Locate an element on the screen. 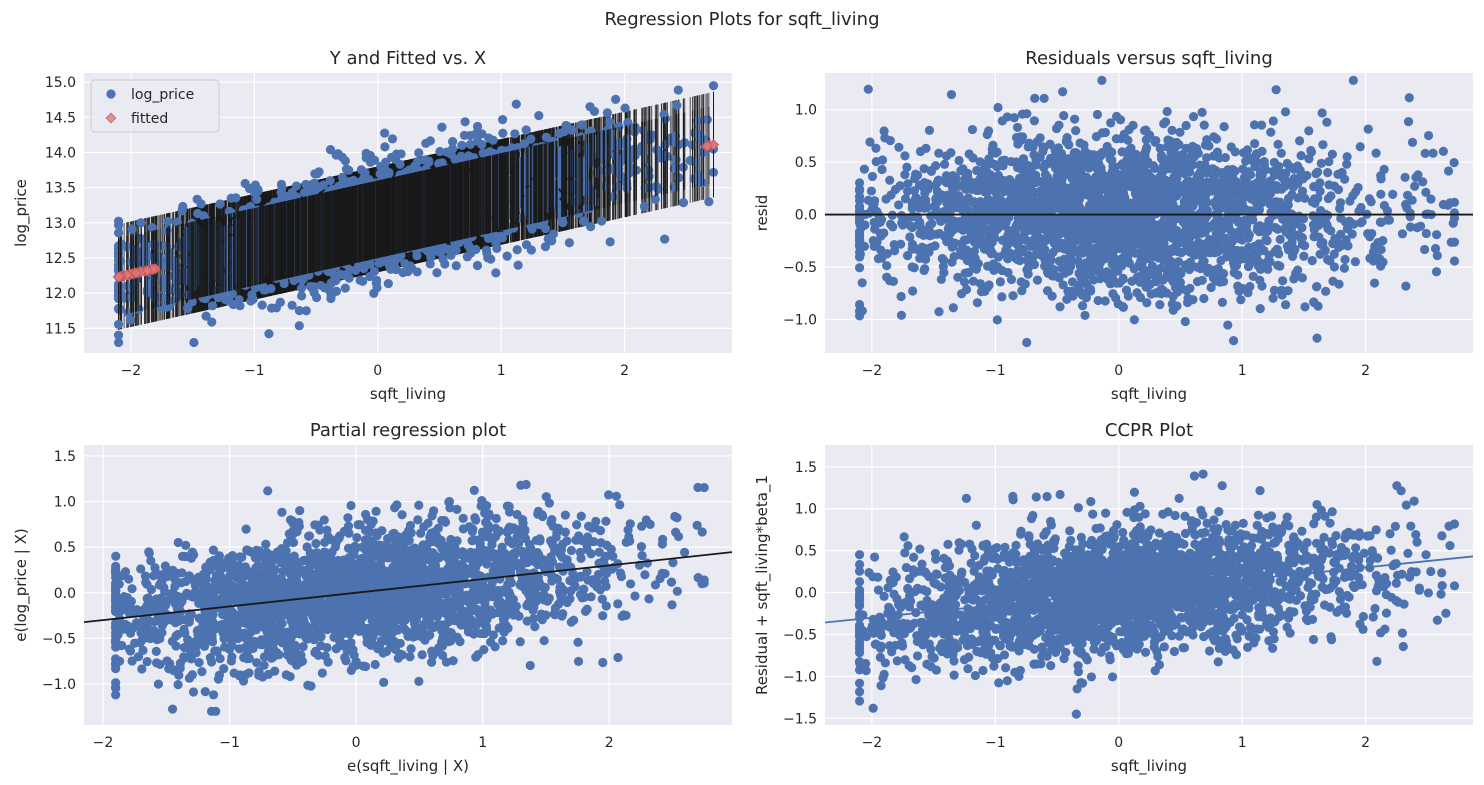 The image size is (1484, 785). y-tick-label: 13.0 is located at coordinates (60, 224).